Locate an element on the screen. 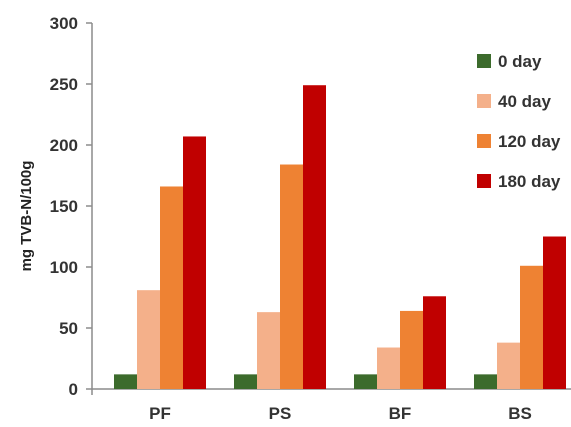 The image size is (571, 427). y-tick-label: 300 is located at coordinates (64, 23).